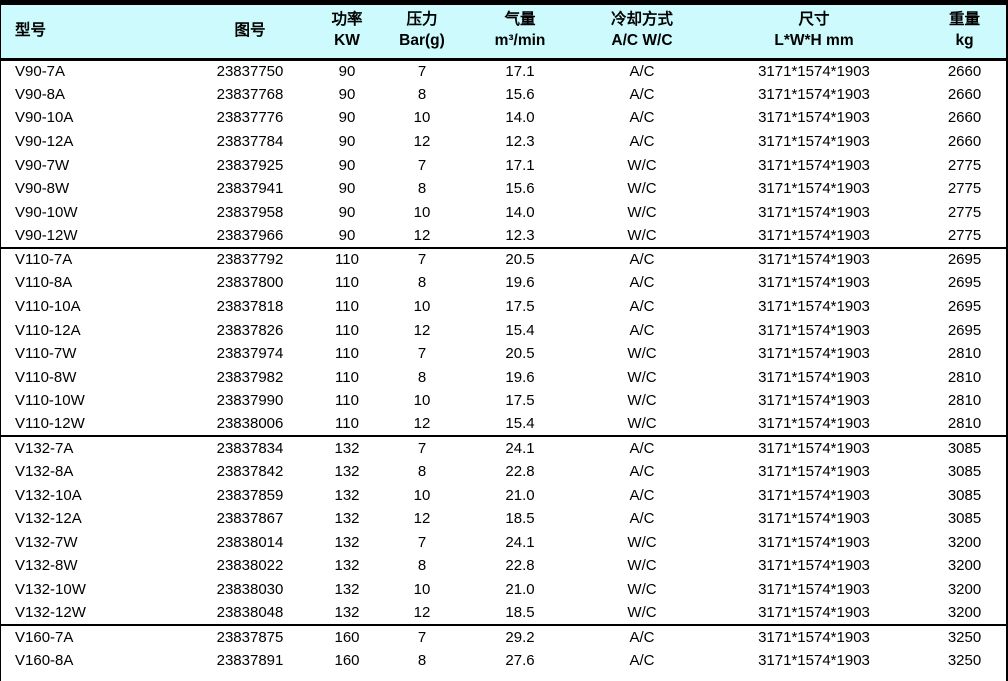  I want to click on cell-model: V90-12A, so click(44, 142).